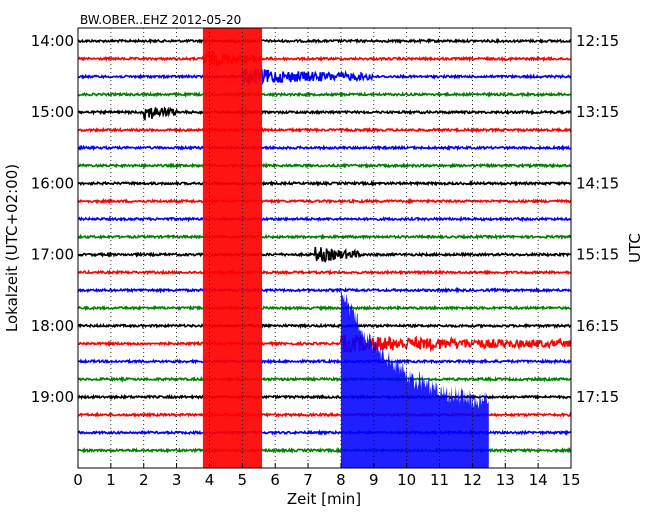  I want to click on right-axis-ticks: 12:15 13:15 14:15 15:15 16:15 17:15, so click(592, 219).